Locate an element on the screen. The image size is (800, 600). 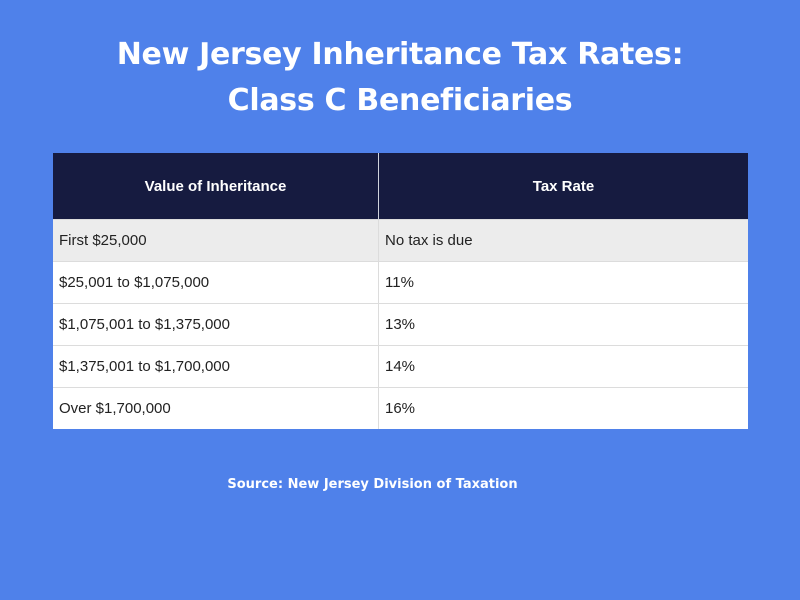
cell-rate: 14% is located at coordinates (563, 366).